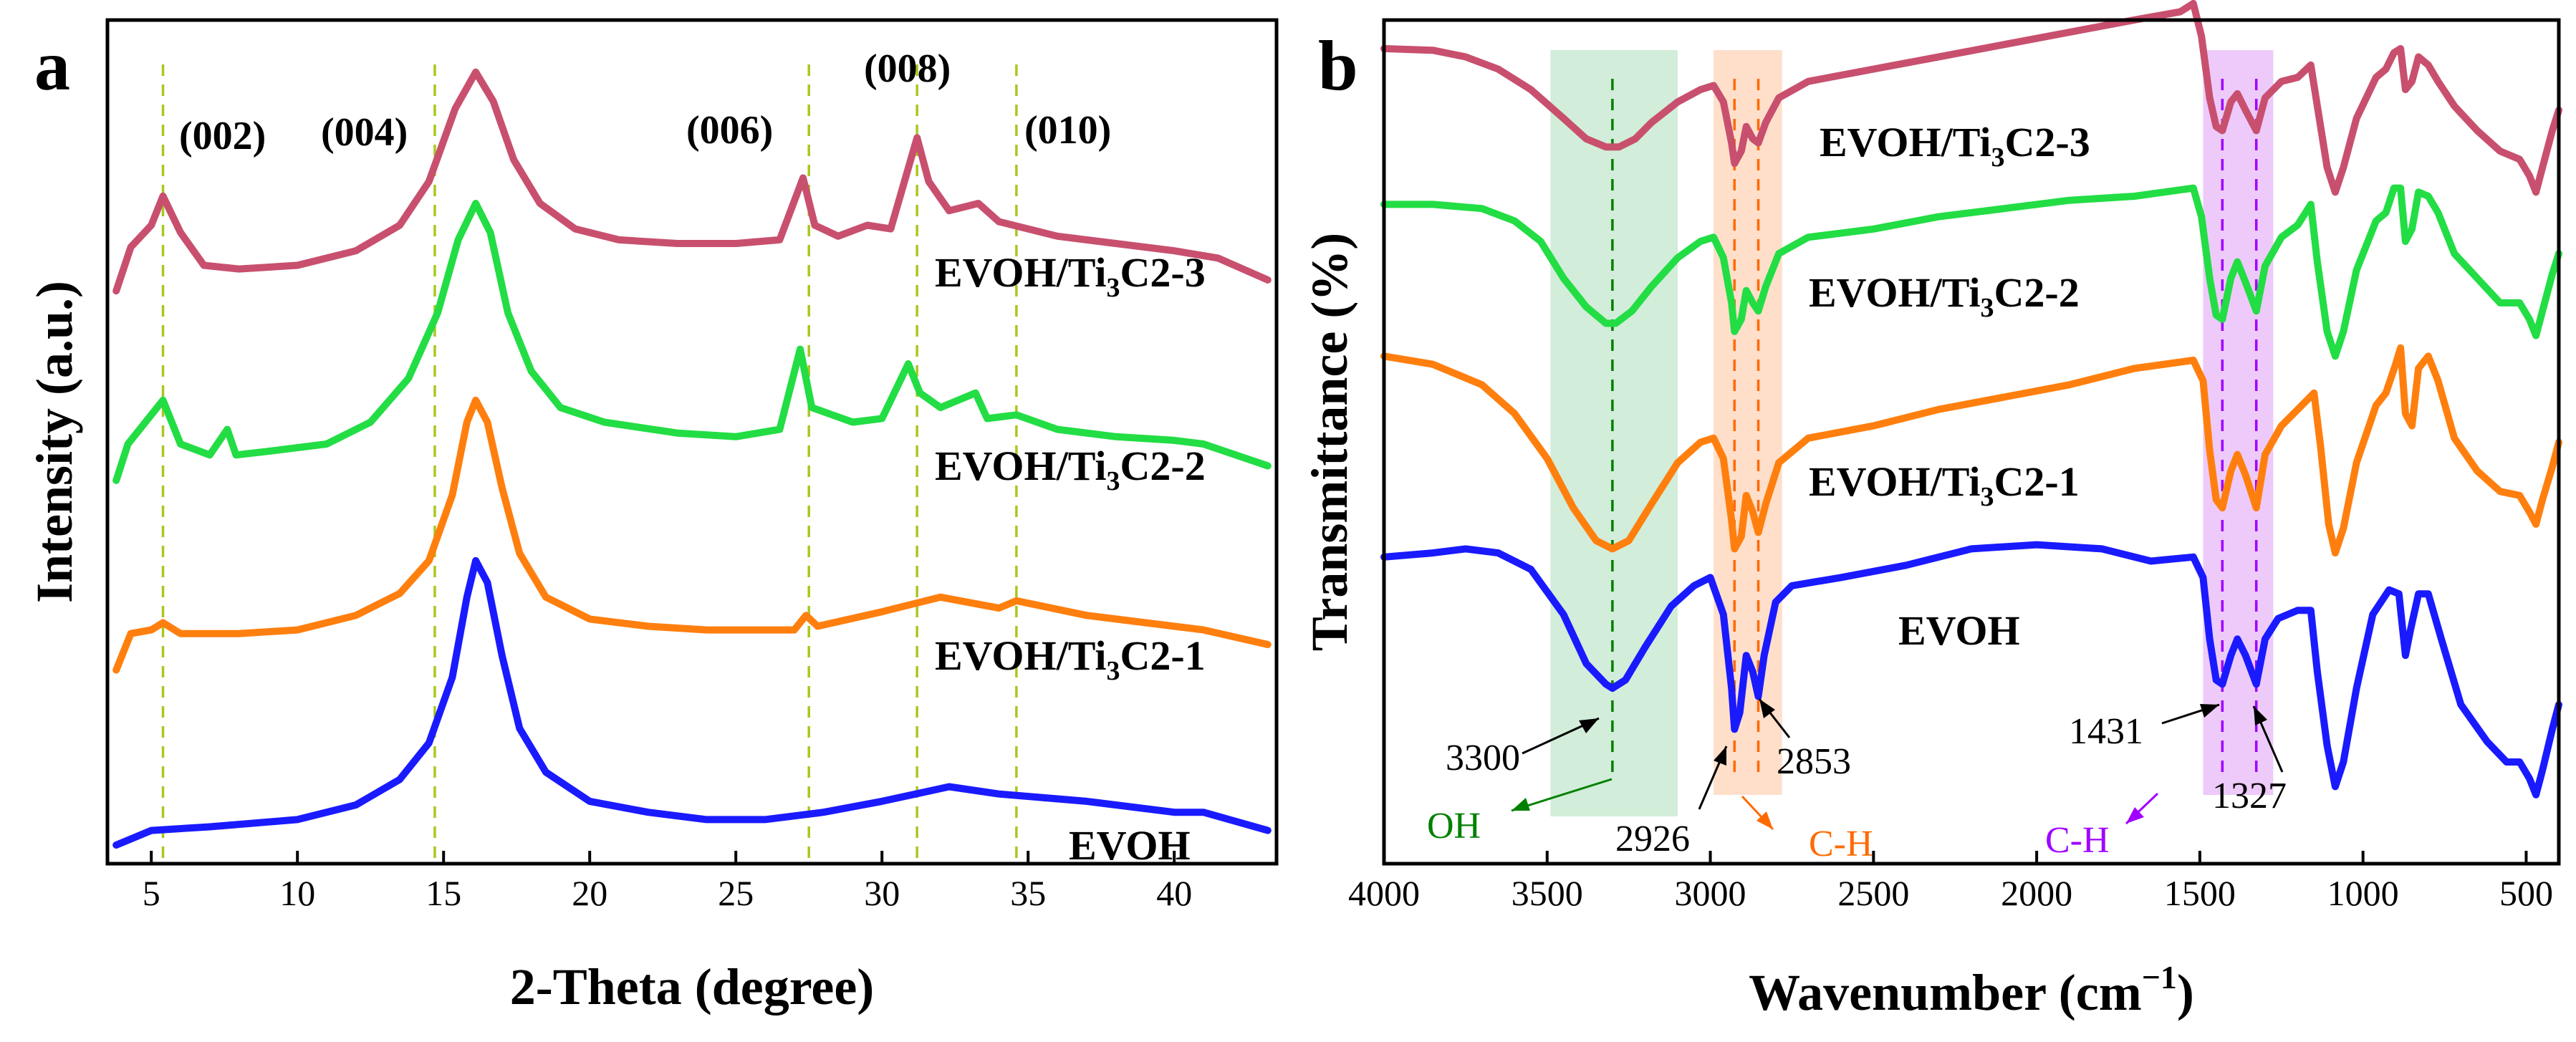 The width and height of the screenshot is (2576, 1042). Describe the element at coordinates (667, 882) in the screenshot. I see `xrd-x-ticks: 5 10 15 20 25 30 35 40` at that location.